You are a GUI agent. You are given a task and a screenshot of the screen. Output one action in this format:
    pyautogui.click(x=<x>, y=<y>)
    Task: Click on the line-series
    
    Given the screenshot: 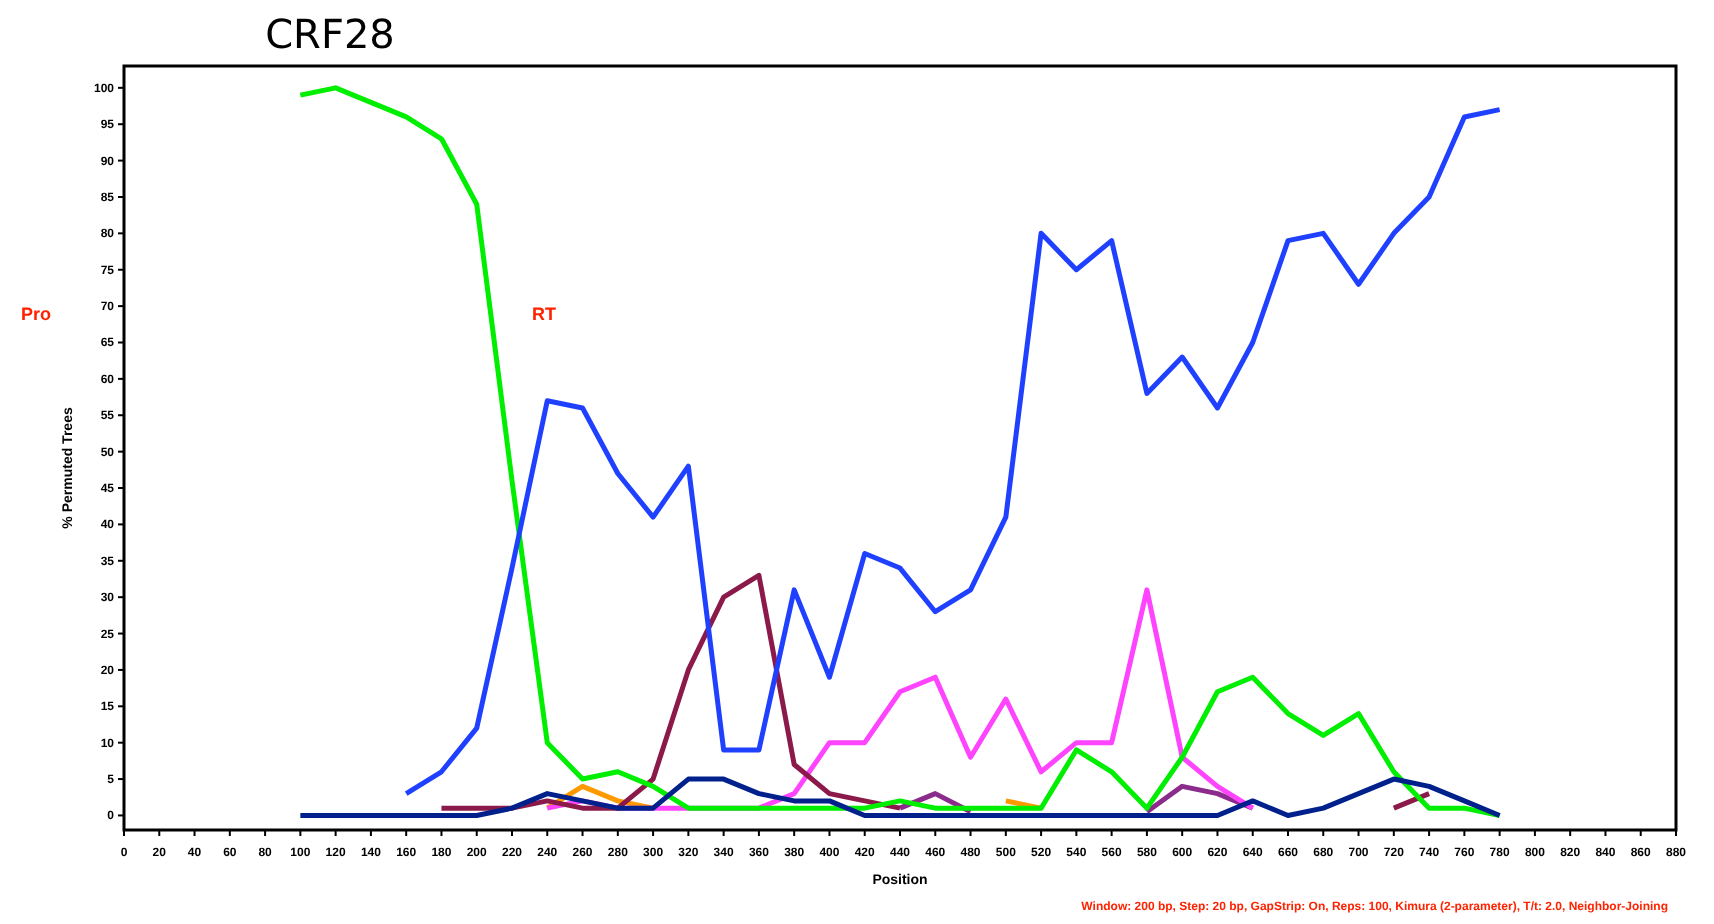 What is the action you would take?
    pyautogui.click(x=900, y=797)
    